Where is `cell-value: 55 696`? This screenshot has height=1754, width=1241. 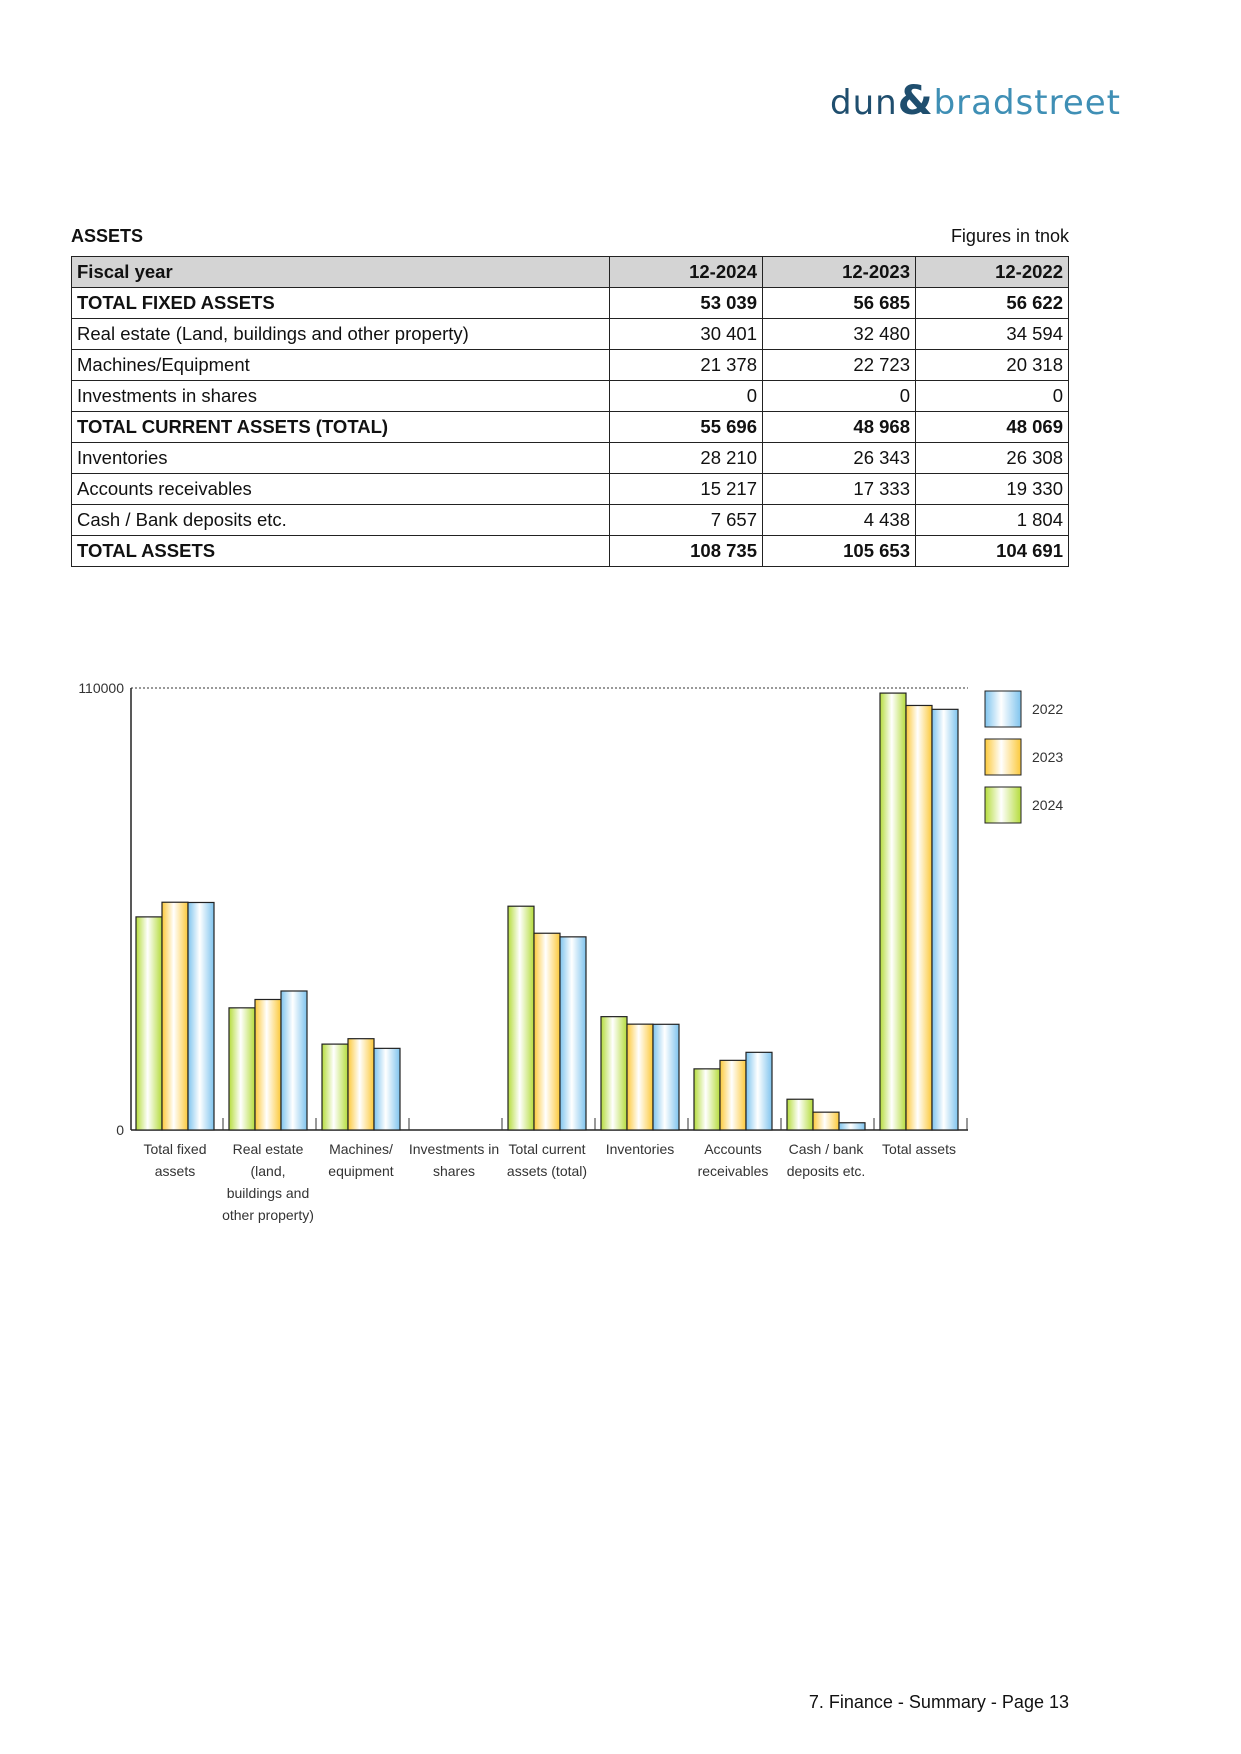
cell-value: 55 696 is located at coordinates (686, 427).